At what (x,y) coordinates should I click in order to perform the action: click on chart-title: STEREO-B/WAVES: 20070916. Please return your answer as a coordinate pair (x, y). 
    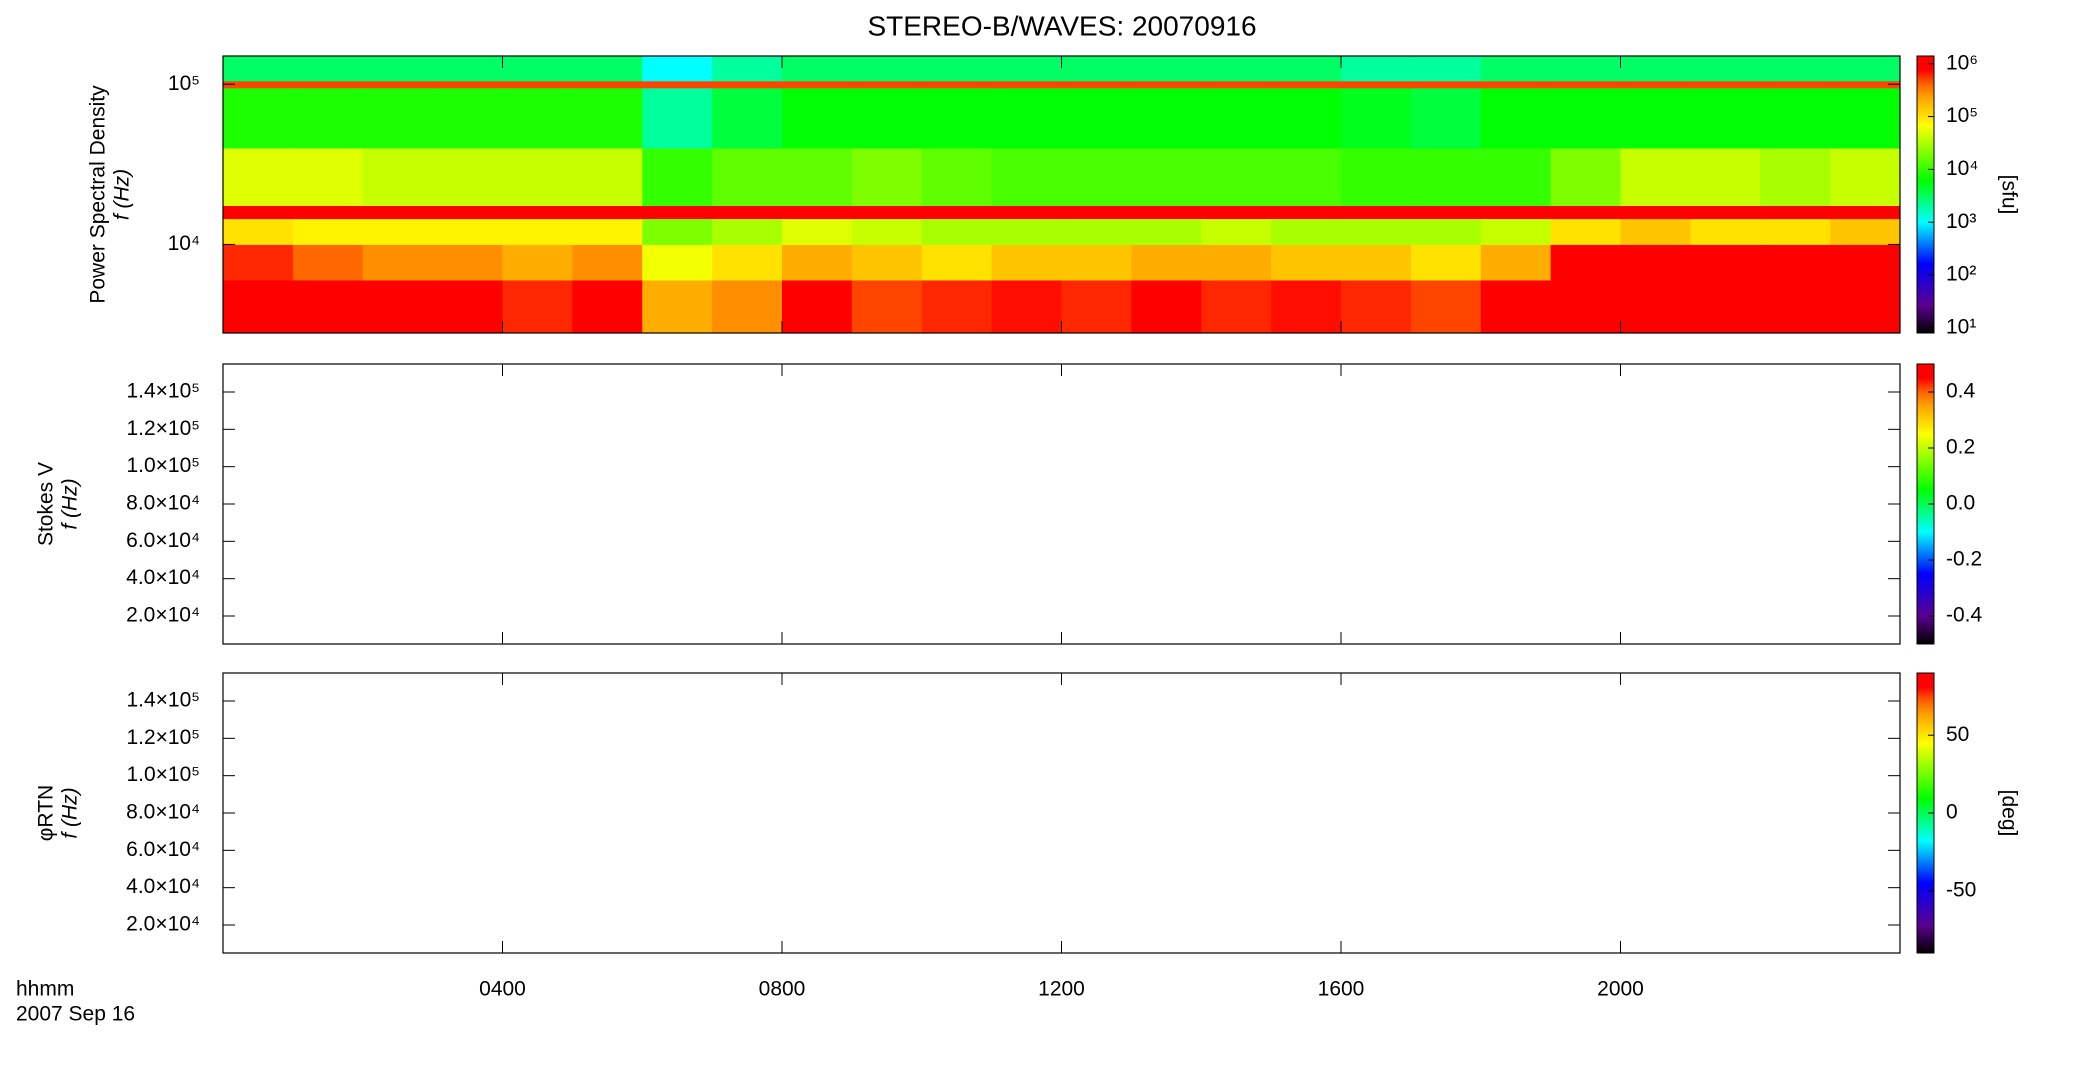
    Looking at the image, I should click on (1061, 25).